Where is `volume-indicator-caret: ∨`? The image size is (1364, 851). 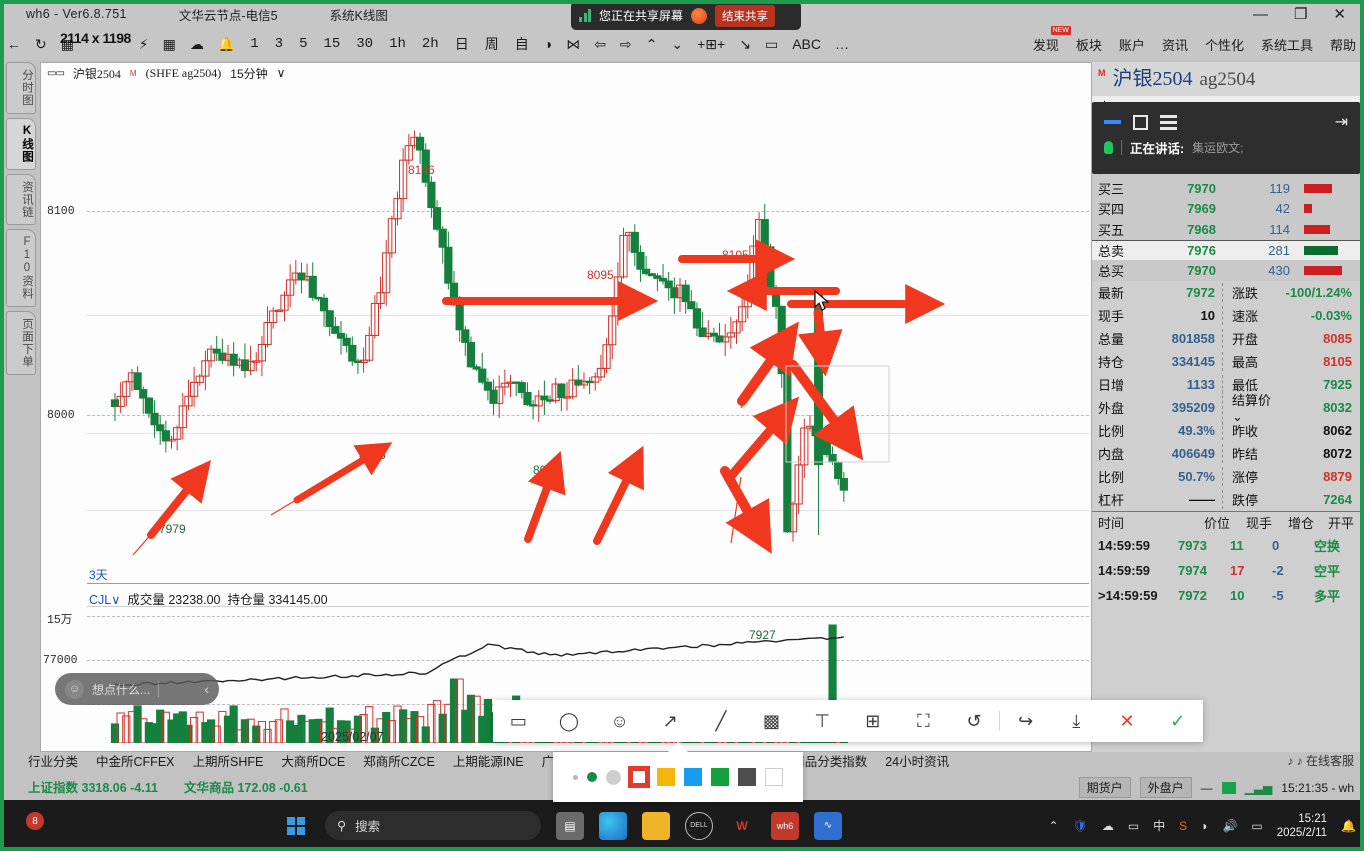
volume-indicator-caret: ∨ is located at coordinates (116, 600).